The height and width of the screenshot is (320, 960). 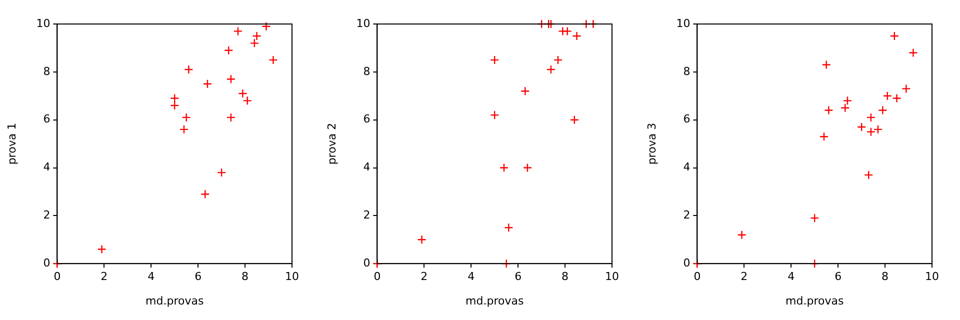 I want to click on y-axis-title: prova 3, so click(x=651, y=143).